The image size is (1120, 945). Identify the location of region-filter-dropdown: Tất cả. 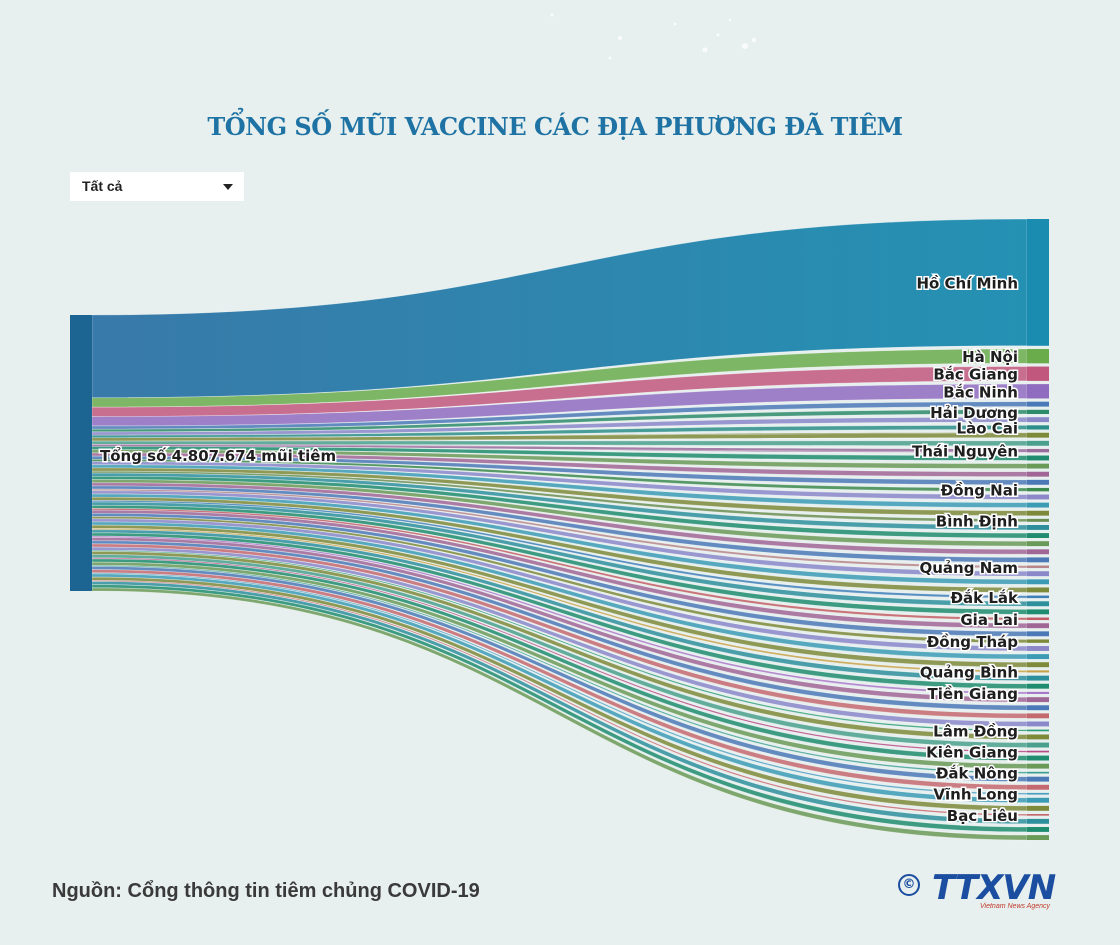
(157, 186).